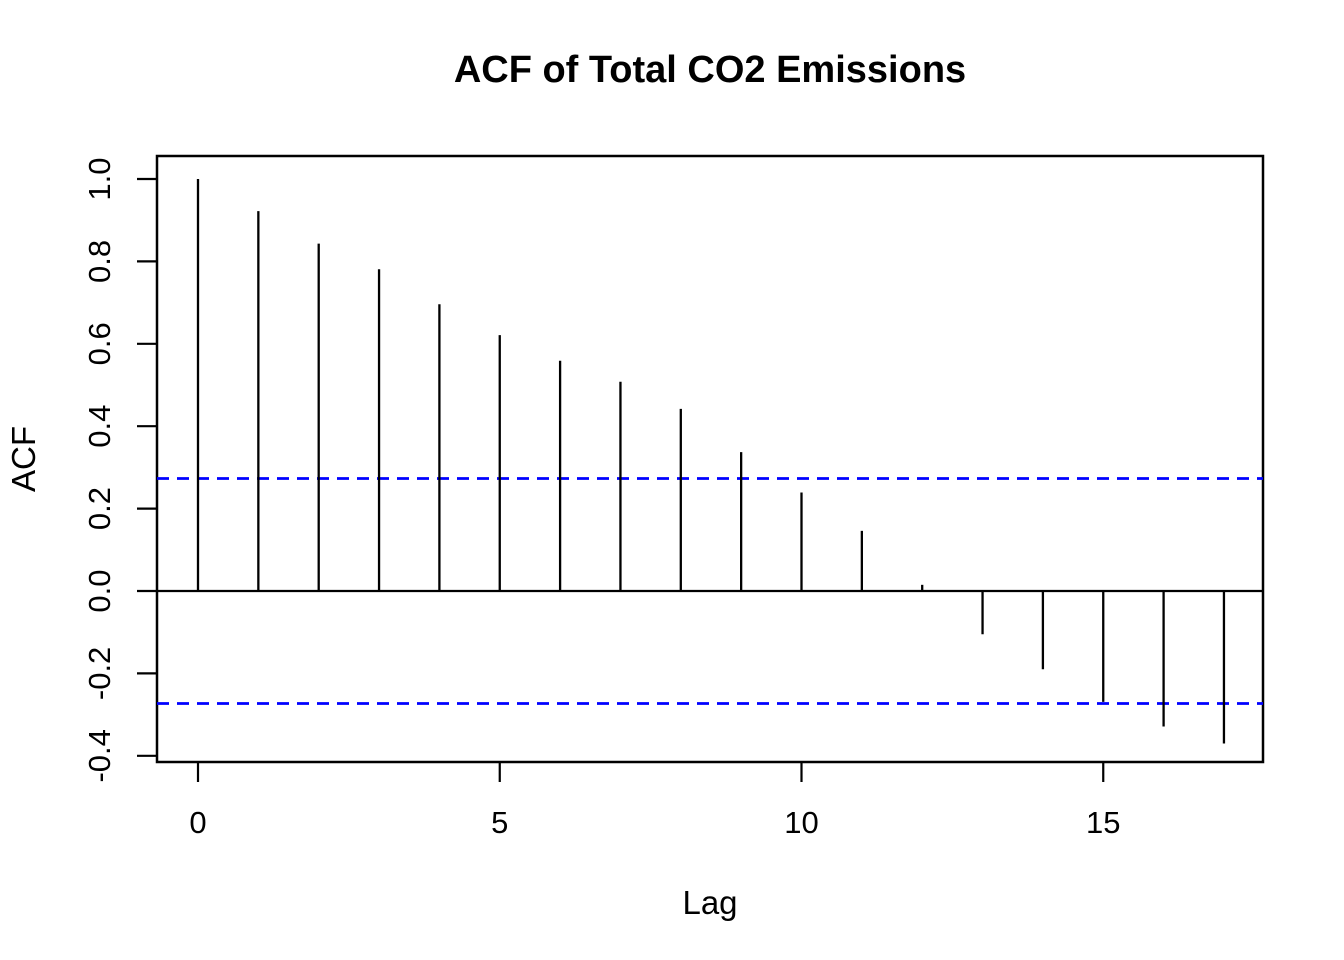  Describe the element at coordinates (99, 673) in the screenshot. I see `y-tick-label--0.2: -0.2` at that location.